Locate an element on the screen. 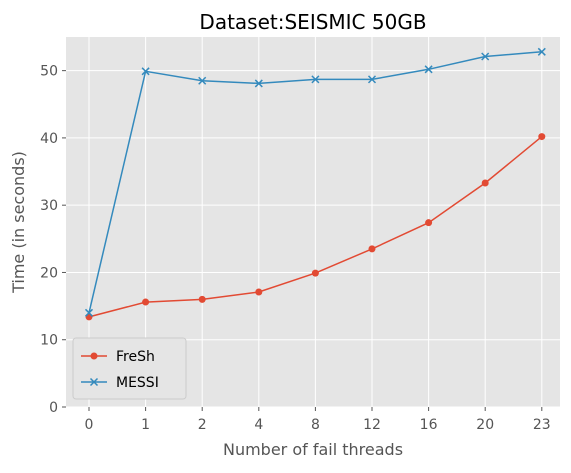 The width and height of the screenshot is (571, 473). x-tick-label: 4 is located at coordinates (258, 425).